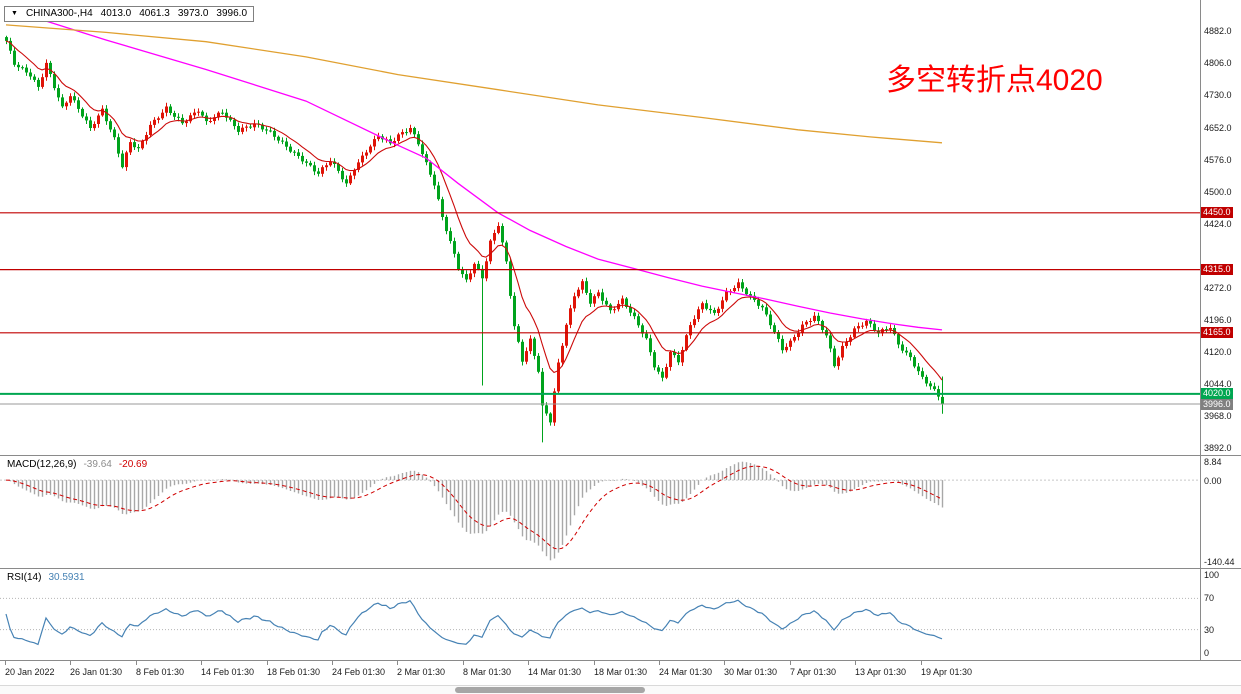 The image size is (1241, 694). Describe the element at coordinates (46, 578) in the screenshot. I see `rsi-indicator-label: RSI(14) 30.5931` at that location.